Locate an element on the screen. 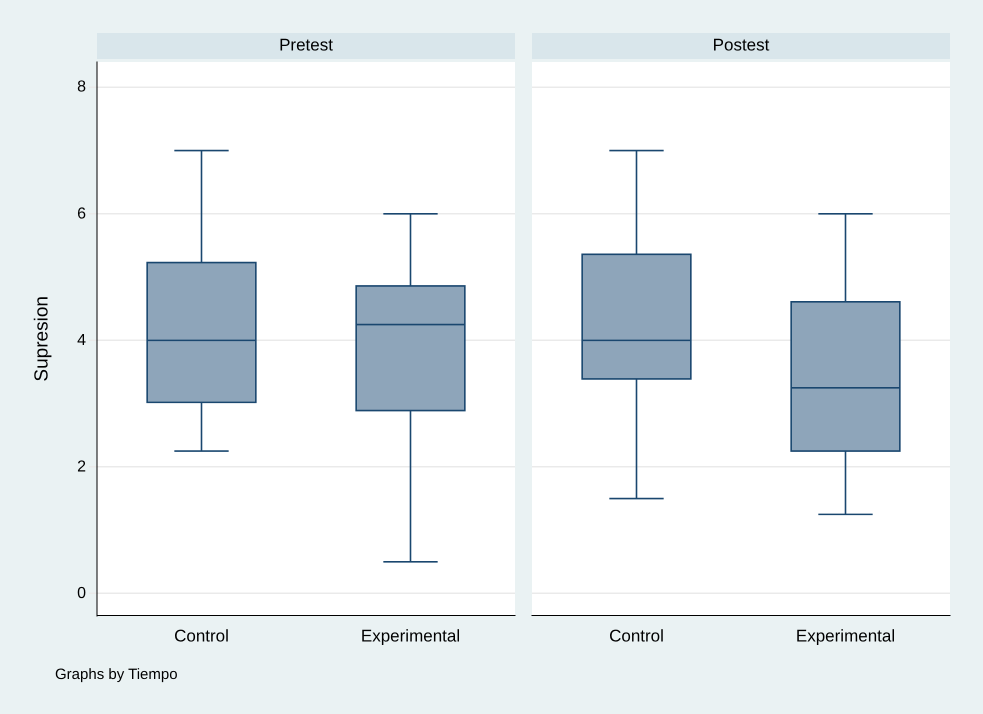 The width and height of the screenshot is (983, 714). y-tick-label: 2 is located at coordinates (81, 467).